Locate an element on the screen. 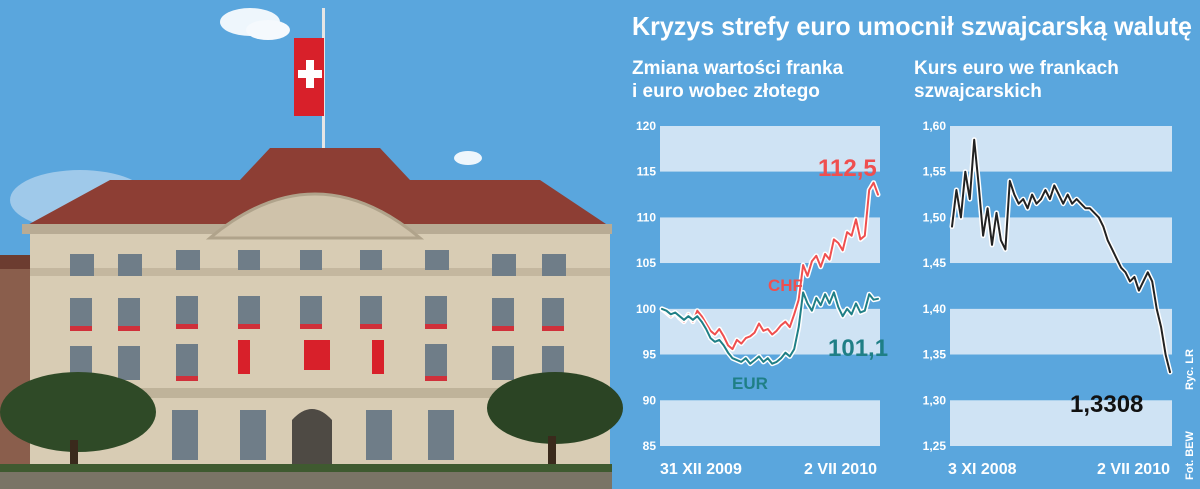 The image size is (1200, 489). ground is located at coordinates (306, 478).